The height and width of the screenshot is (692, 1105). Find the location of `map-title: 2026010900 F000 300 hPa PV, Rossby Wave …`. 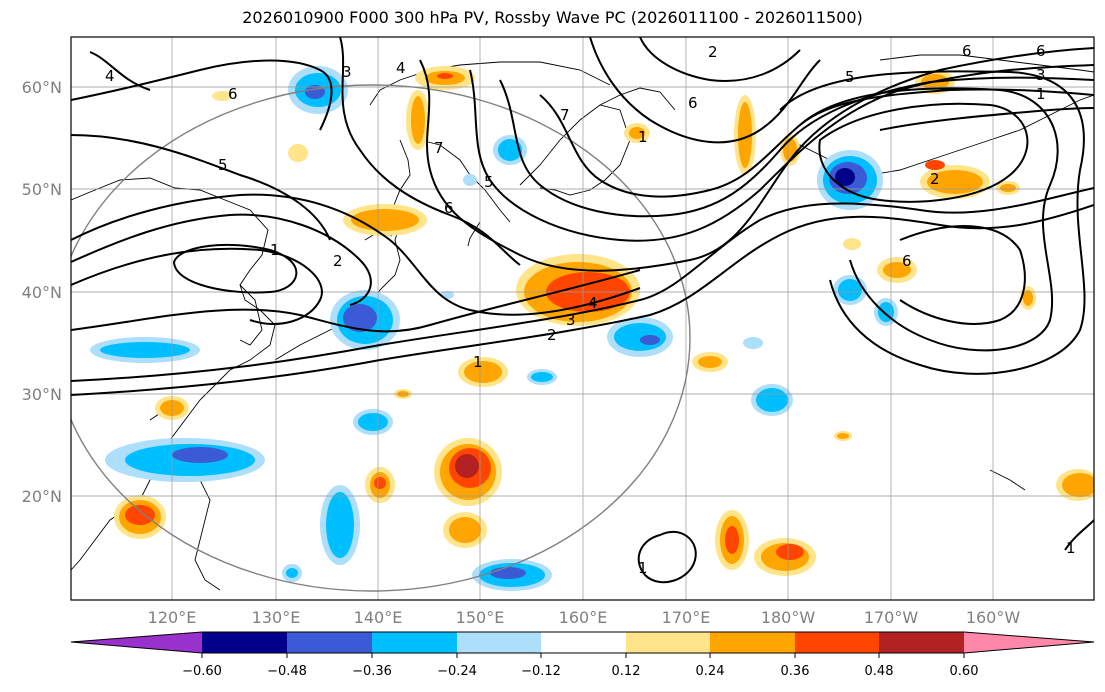

map-title: 2026010900 F000 300 hPa PV, Rossby Wave … is located at coordinates (552, 17).